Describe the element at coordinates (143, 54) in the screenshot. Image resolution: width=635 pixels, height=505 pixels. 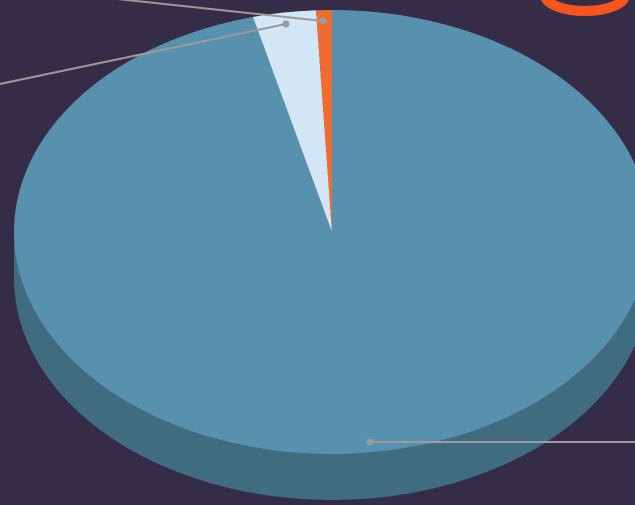
I see `leader-line-light` at that location.